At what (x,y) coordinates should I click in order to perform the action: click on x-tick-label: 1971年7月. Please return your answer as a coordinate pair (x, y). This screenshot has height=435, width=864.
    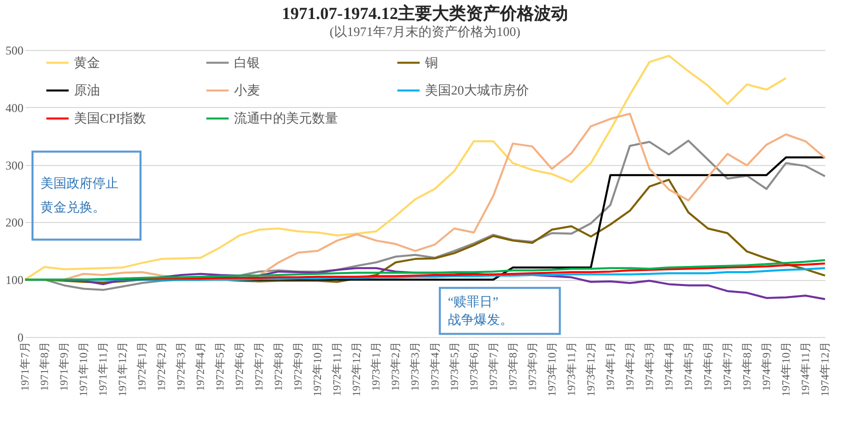
    Looking at the image, I should click on (26, 366).